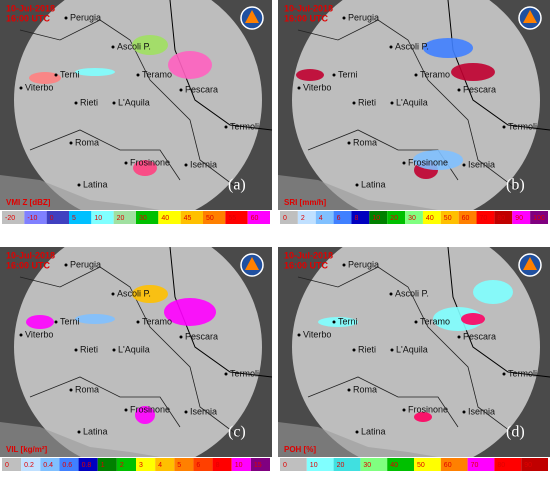 The width and height of the screenshot is (550, 492). I want to click on panel-label: (c), so click(237, 432).